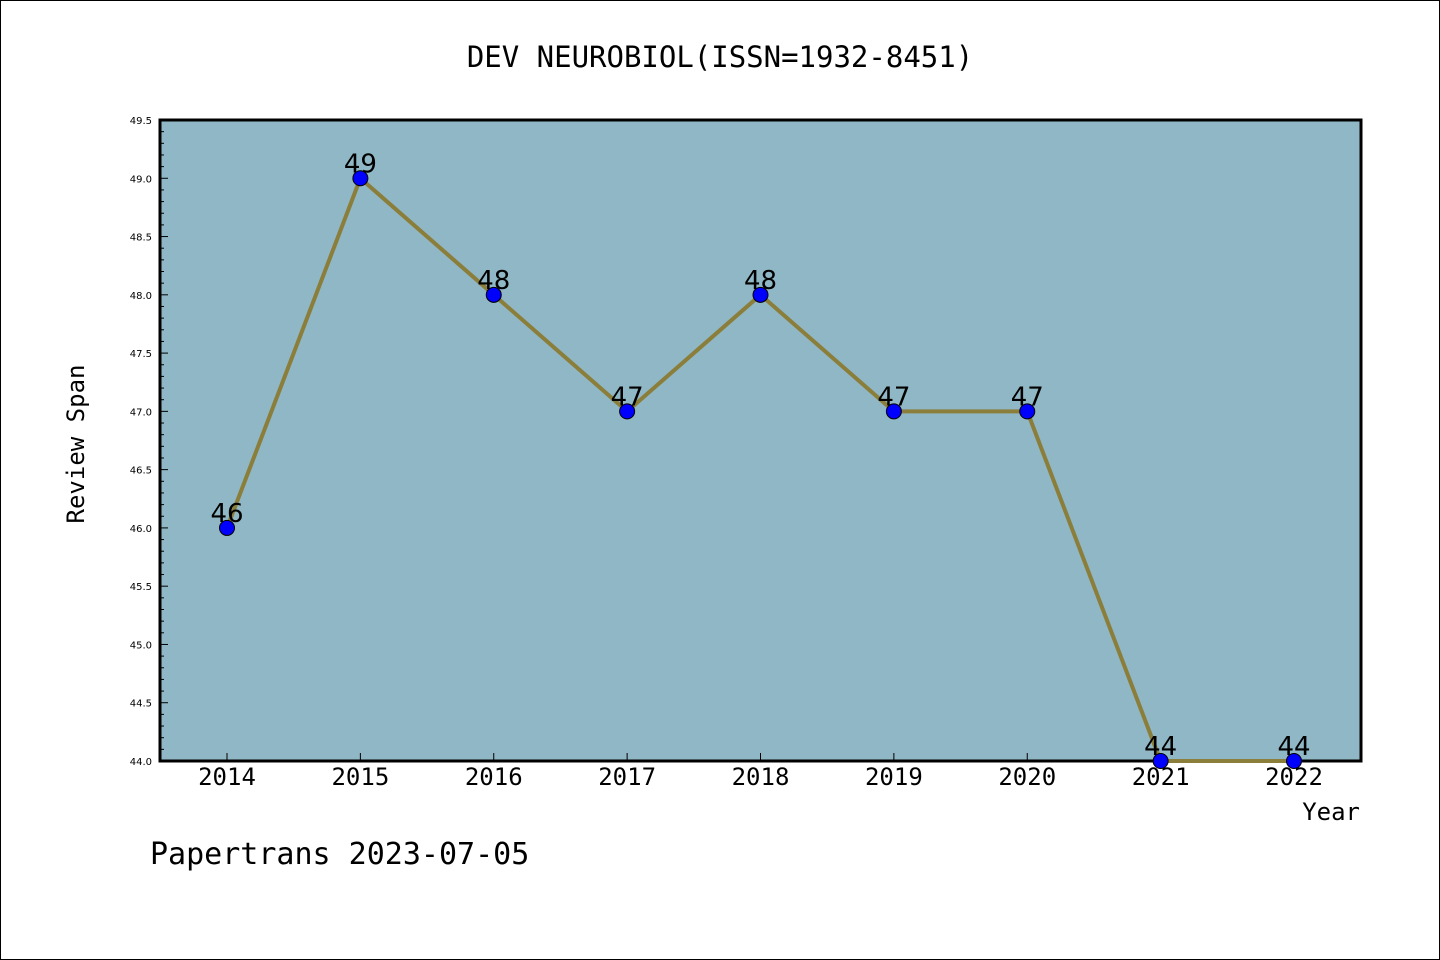  What do you see at coordinates (141, 762) in the screenshot?
I see `y-tick-label: 44.0` at bounding box center [141, 762].